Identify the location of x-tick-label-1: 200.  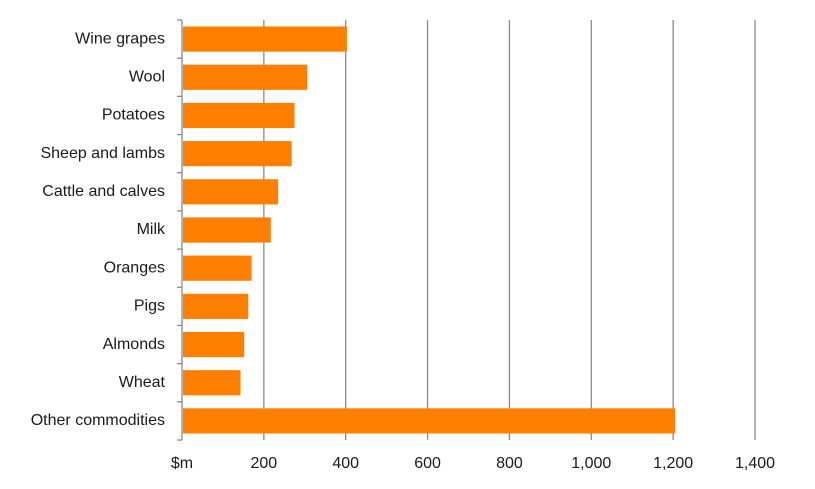
(264, 463).